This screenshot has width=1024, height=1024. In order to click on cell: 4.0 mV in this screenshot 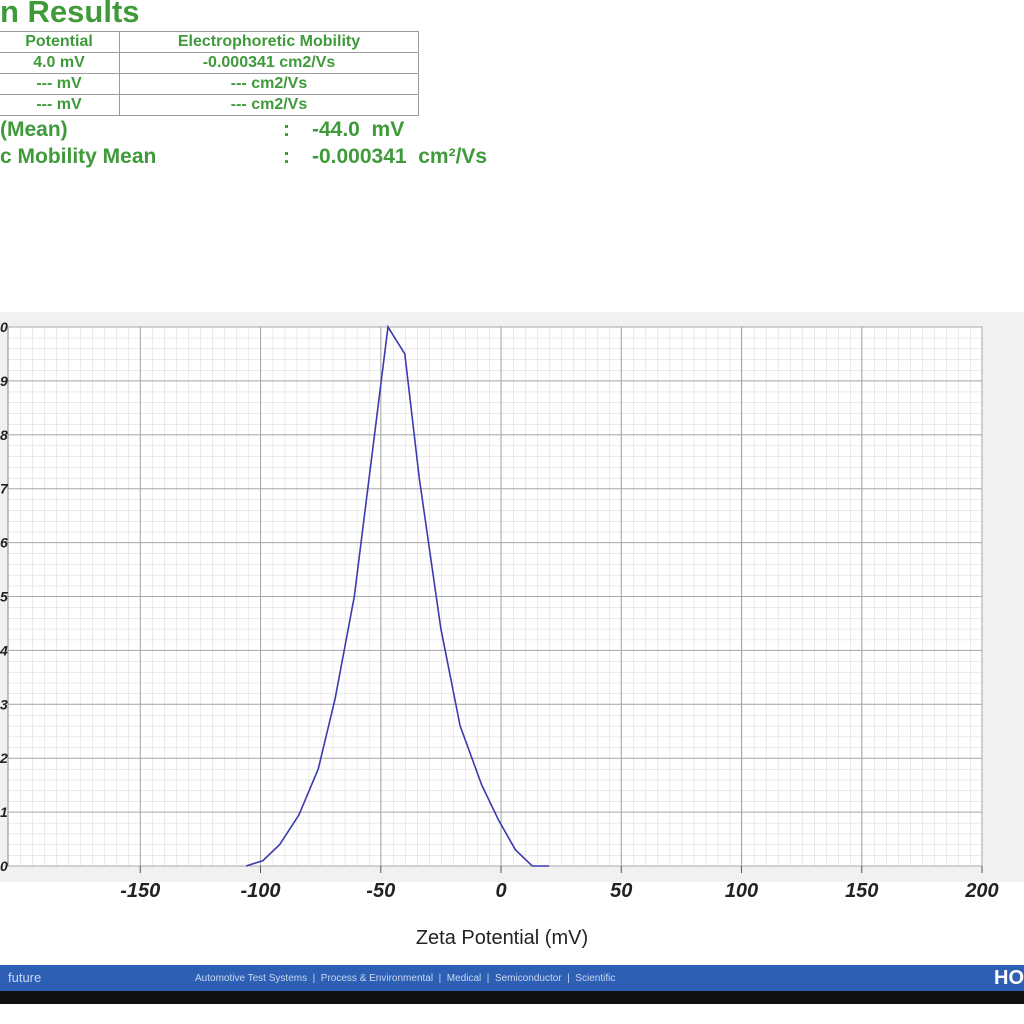, I will do `click(60, 63)`.